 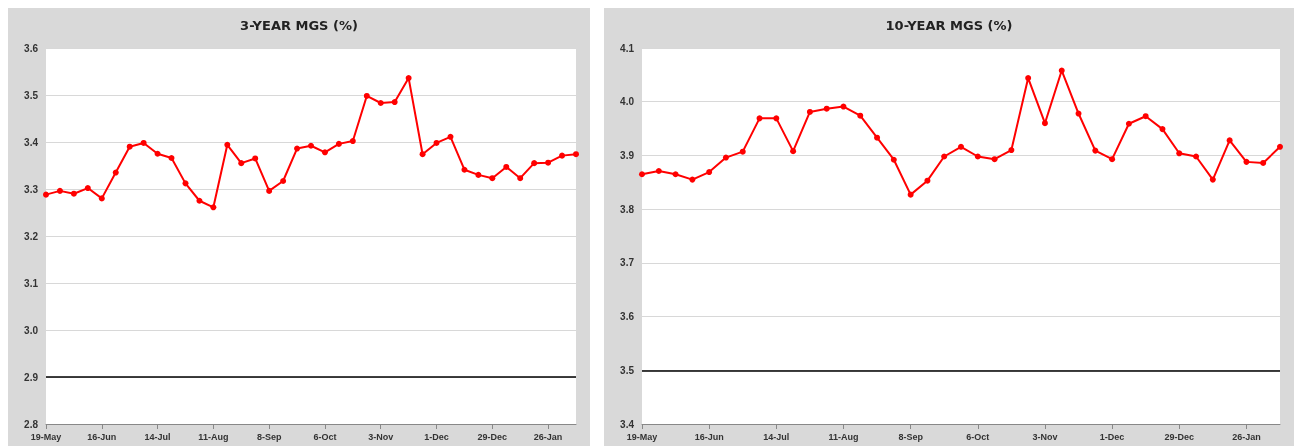 I want to click on y-tick-label: 3.9, so click(x=627, y=155).